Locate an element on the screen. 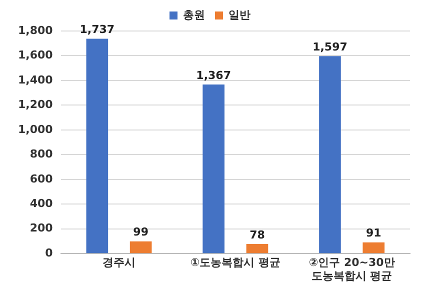 The width and height of the screenshot is (430, 290). y-tick-label: 0 is located at coordinates (49, 253).